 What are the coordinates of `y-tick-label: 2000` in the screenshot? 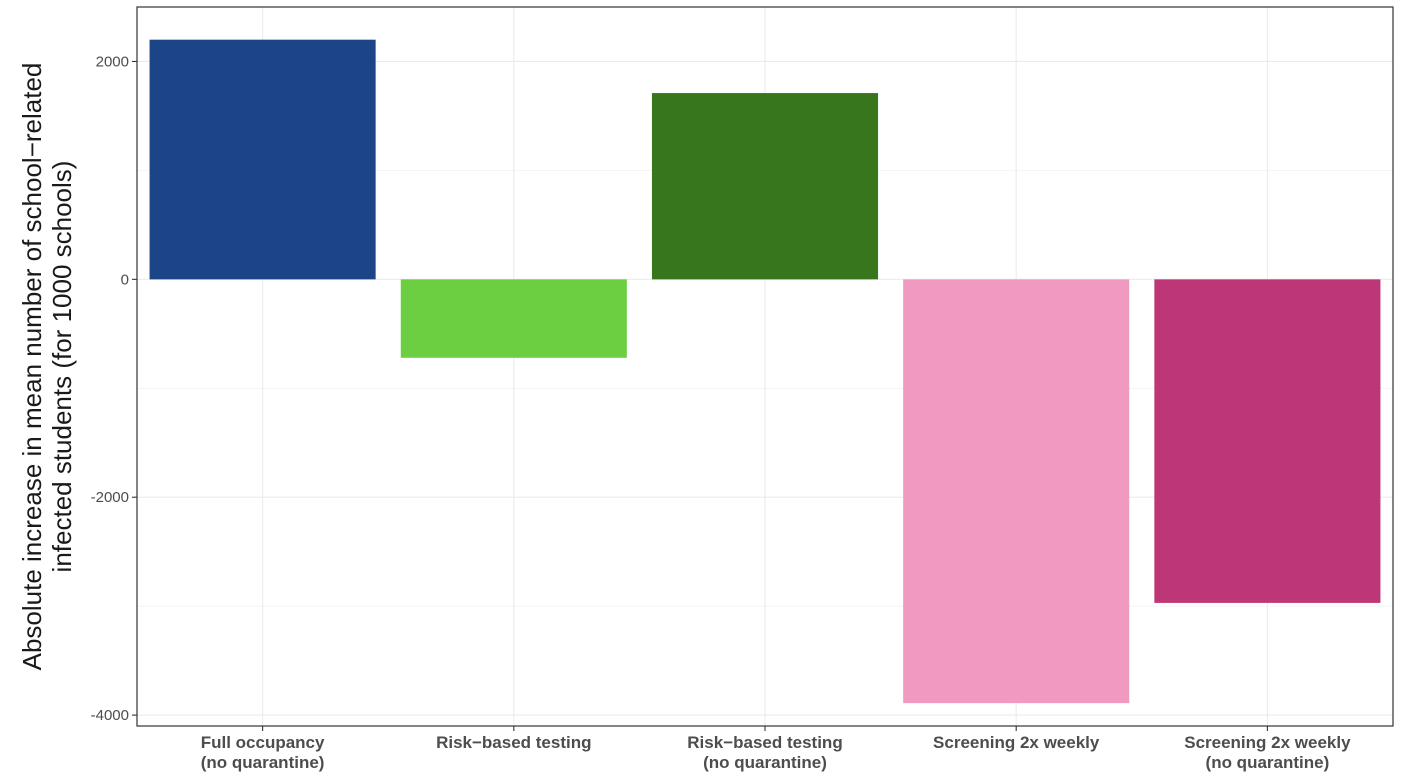 It's located at (112, 61).